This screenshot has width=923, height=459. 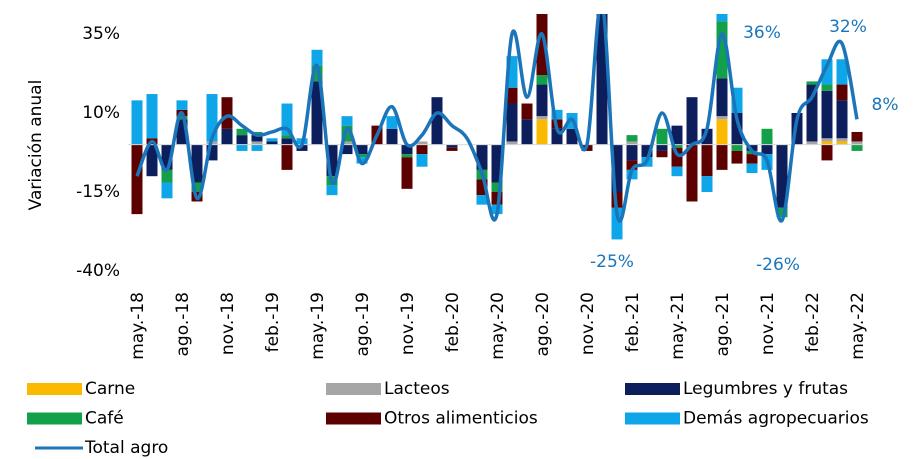 What do you see at coordinates (183, 324) in the screenshot?
I see `x-tick-label: ago.-18` at bounding box center [183, 324].